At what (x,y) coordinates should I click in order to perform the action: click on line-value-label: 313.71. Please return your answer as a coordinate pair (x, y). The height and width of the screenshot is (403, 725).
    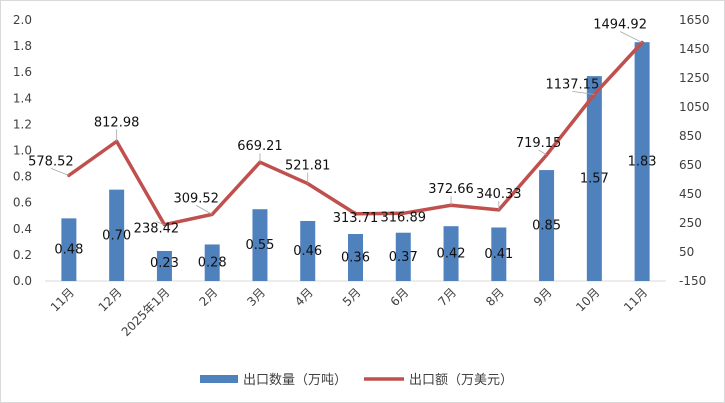
    Looking at the image, I should click on (356, 218).